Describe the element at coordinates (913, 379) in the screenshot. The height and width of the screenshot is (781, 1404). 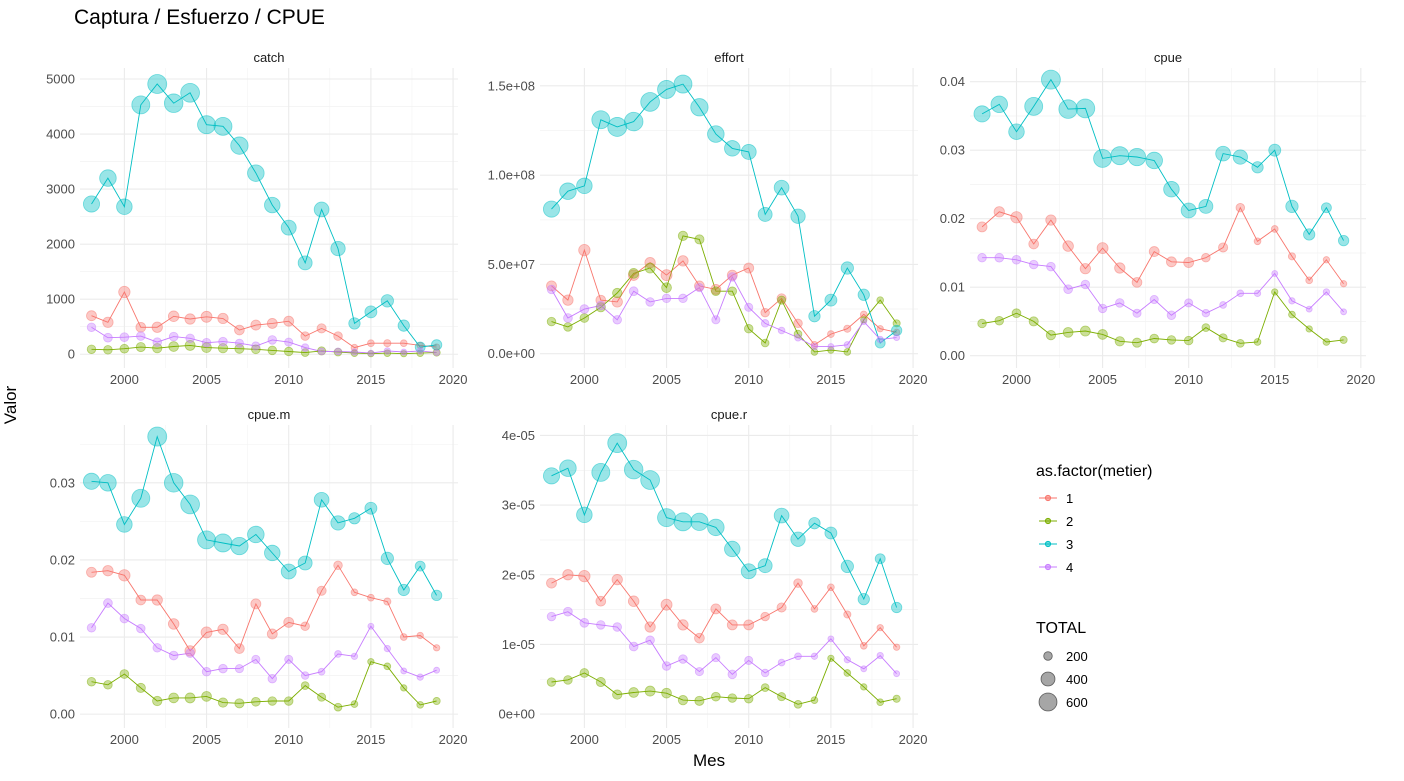
I see `panel-effort-x-tick-label: 2020` at that location.